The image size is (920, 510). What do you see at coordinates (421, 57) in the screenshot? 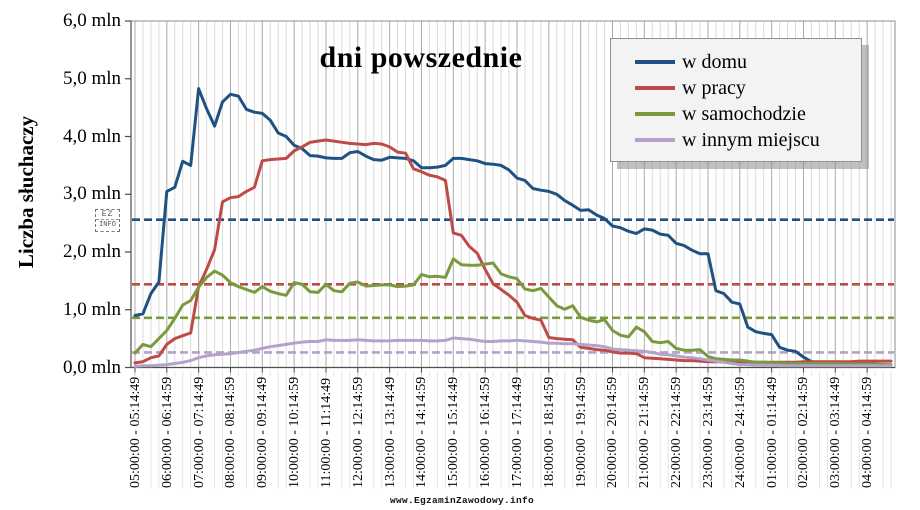
I see `chart-title: dni powszednie` at bounding box center [421, 57].